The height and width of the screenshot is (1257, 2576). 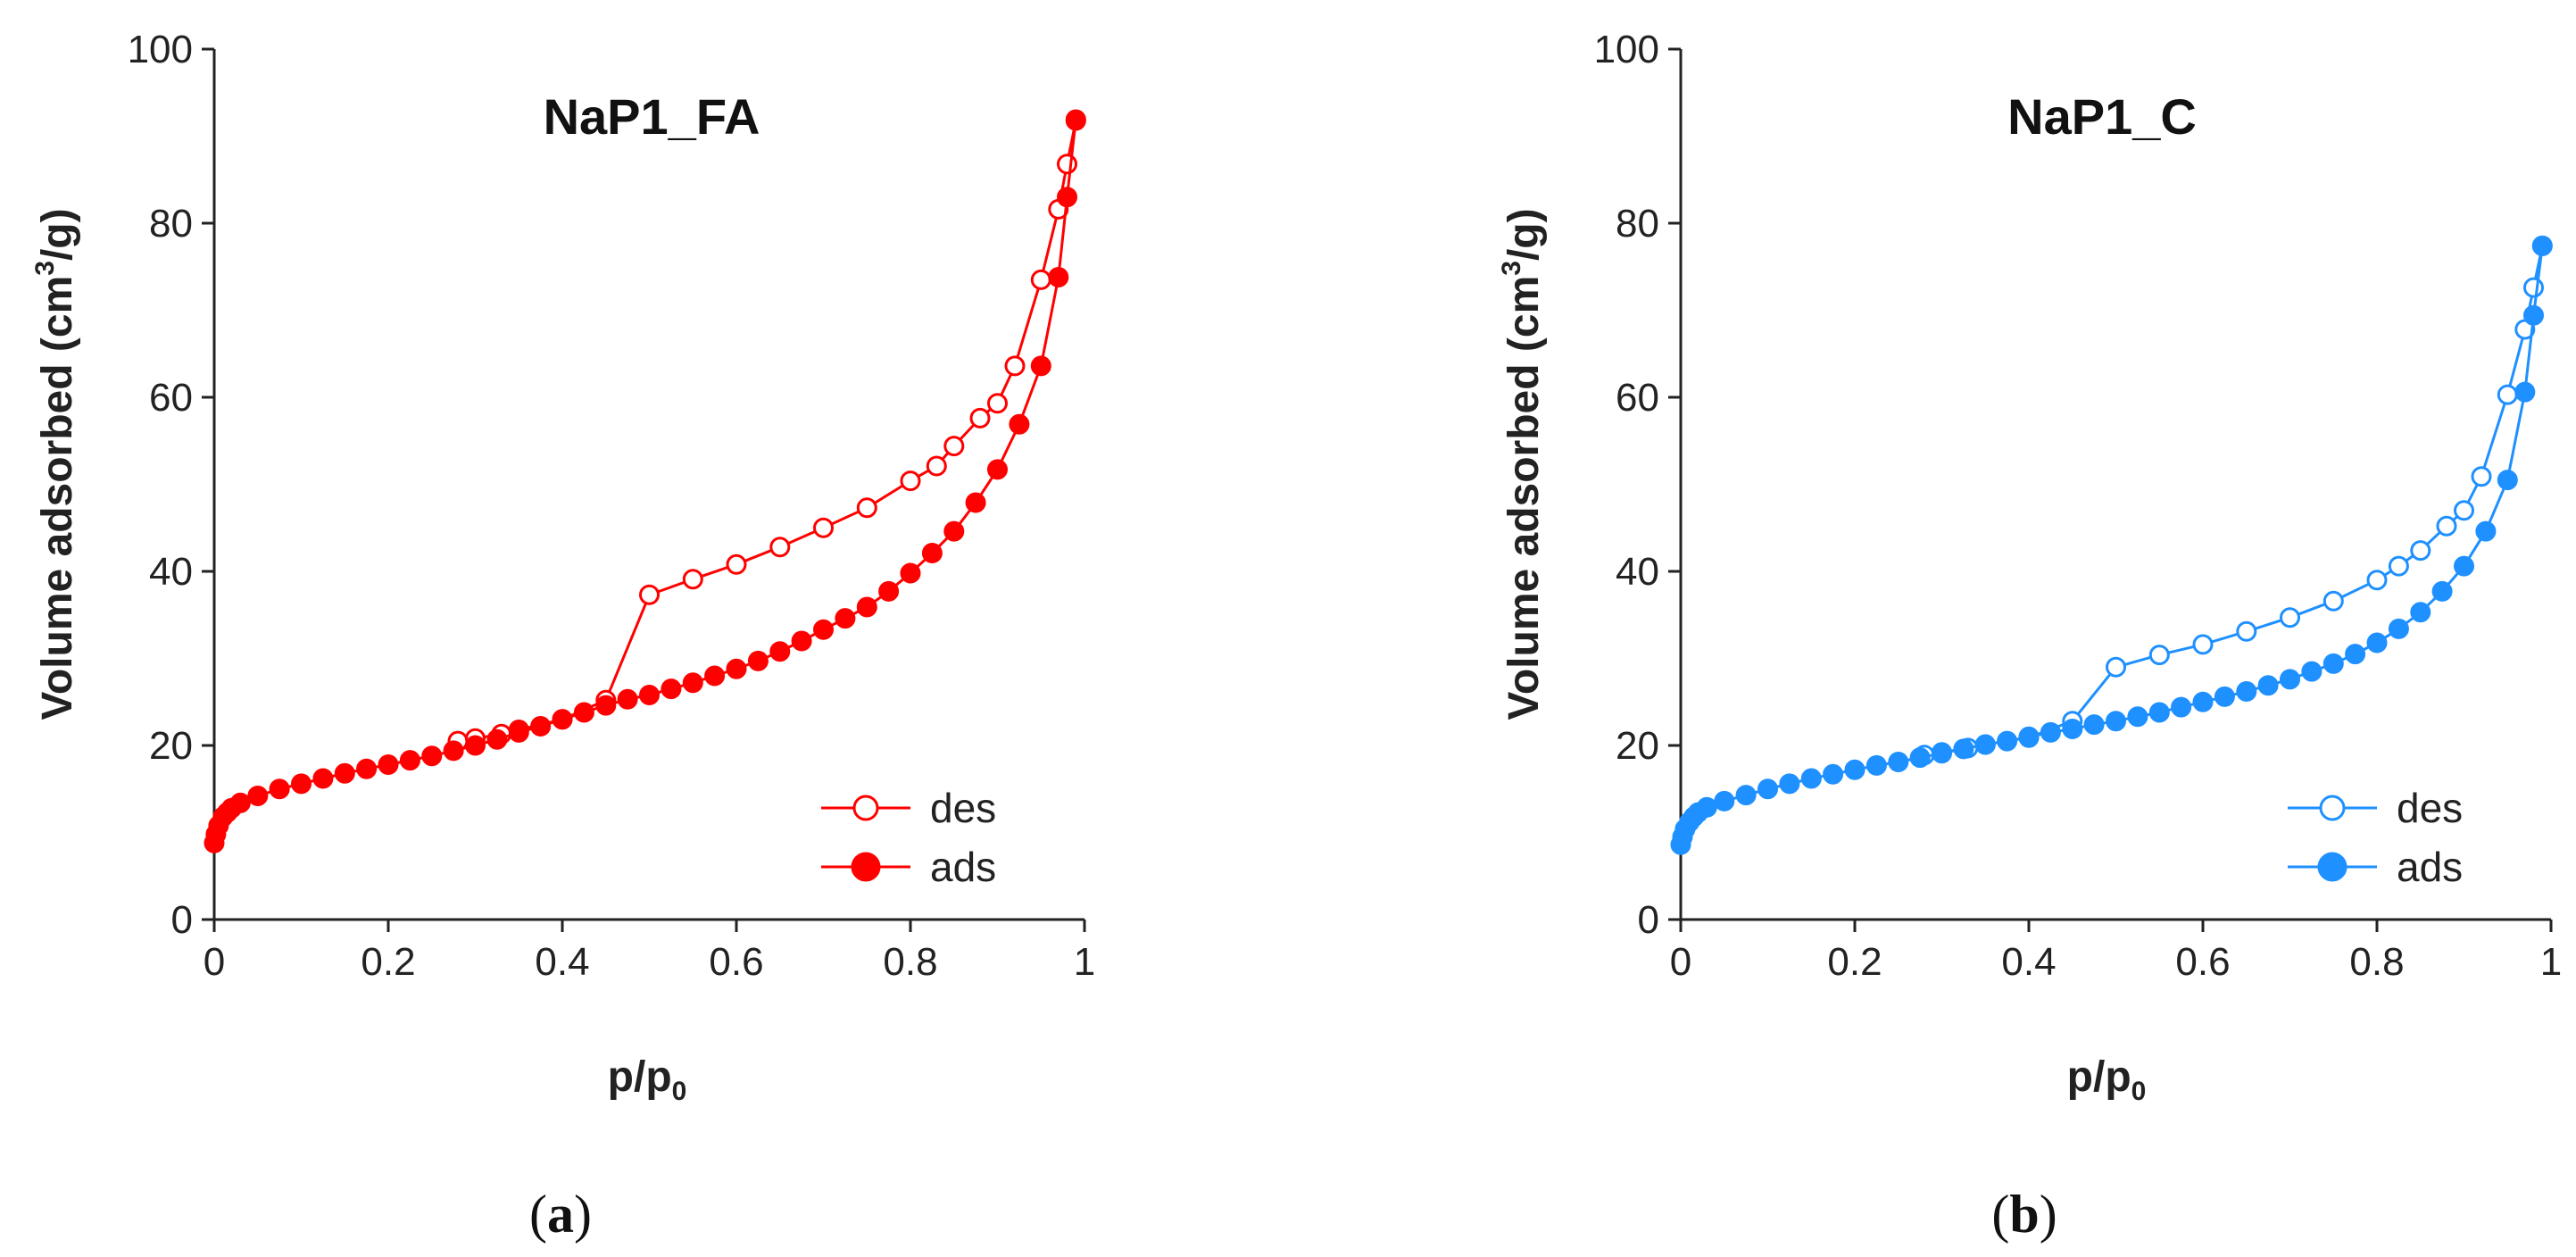 What do you see at coordinates (388, 962) in the screenshot?
I see `x-tick-label: 0.2` at bounding box center [388, 962].